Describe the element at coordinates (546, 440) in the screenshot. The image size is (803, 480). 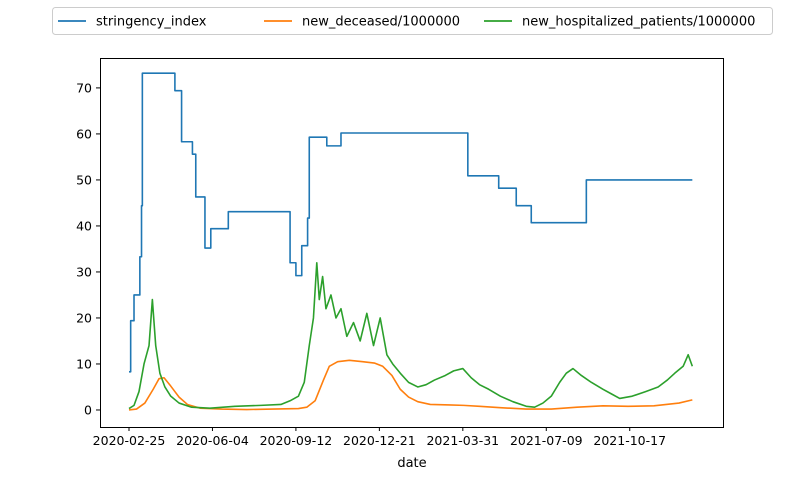
I see `x-tick-label: 2021-07-09` at that location.